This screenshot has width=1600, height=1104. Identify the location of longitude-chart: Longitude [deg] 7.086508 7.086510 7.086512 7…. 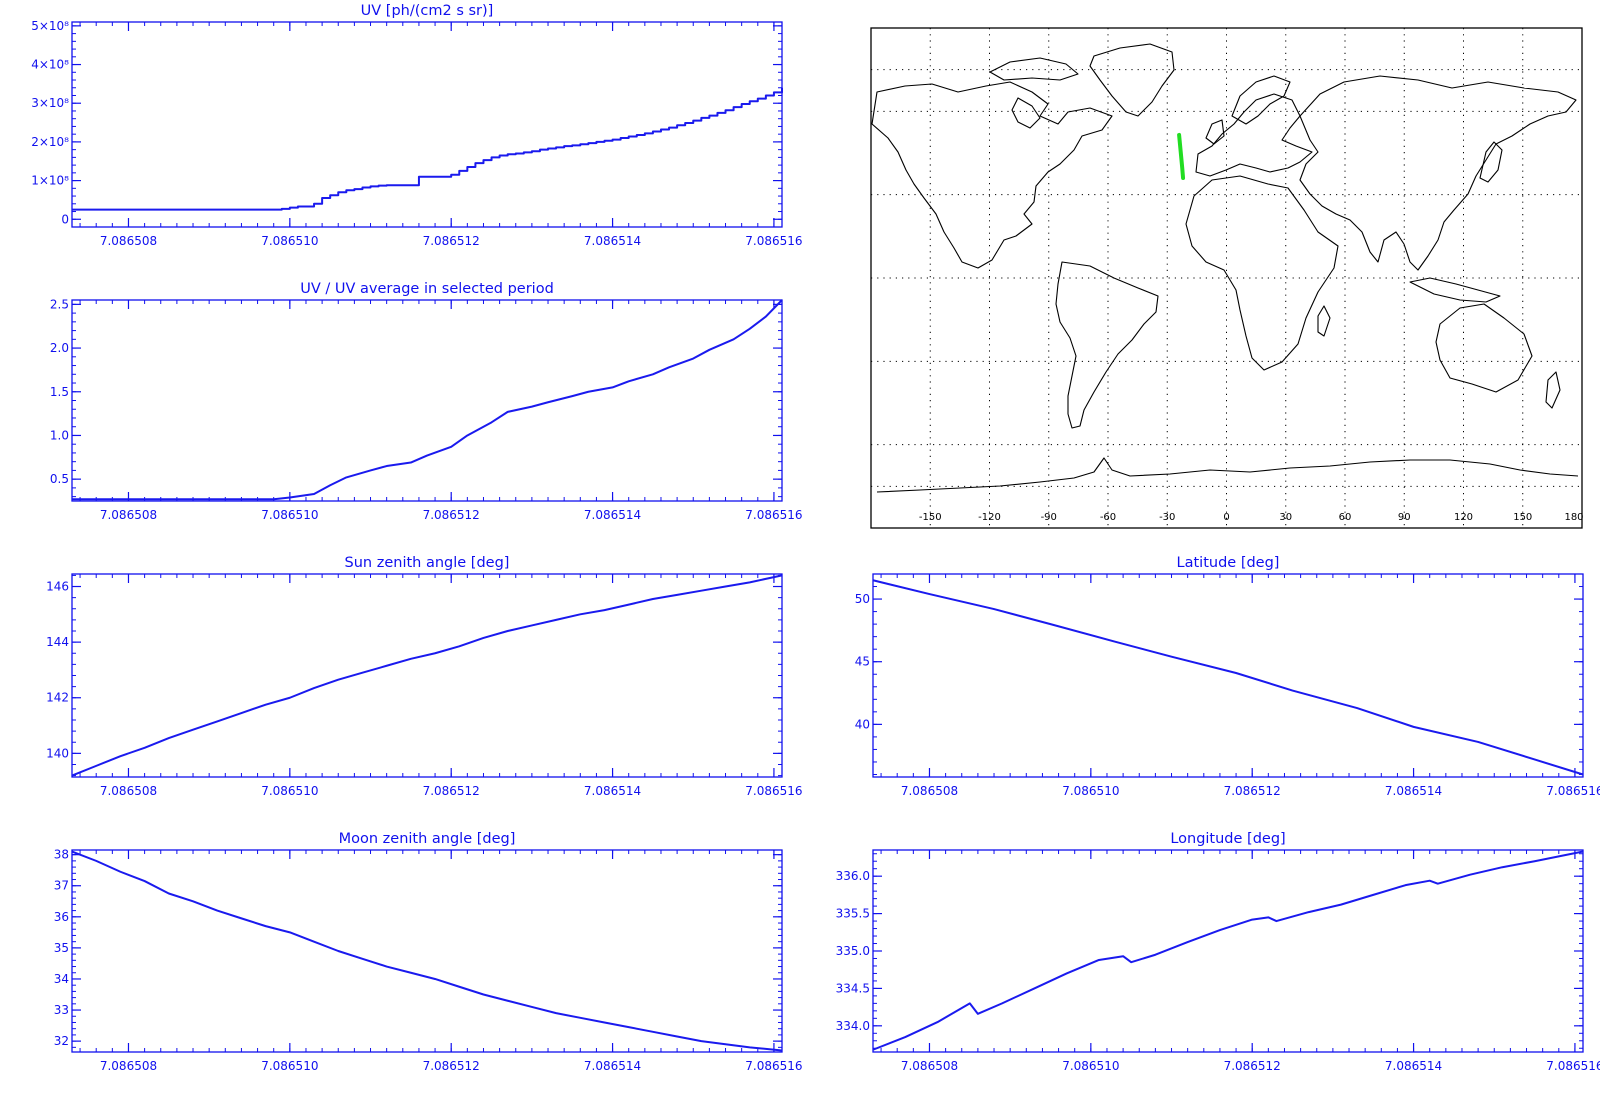
(1218, 952).